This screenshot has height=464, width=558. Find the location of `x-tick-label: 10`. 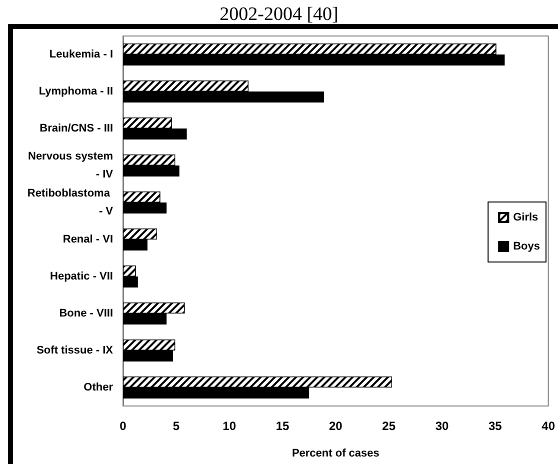

x-tick-label: 10 is located at coordinates (229, 426).